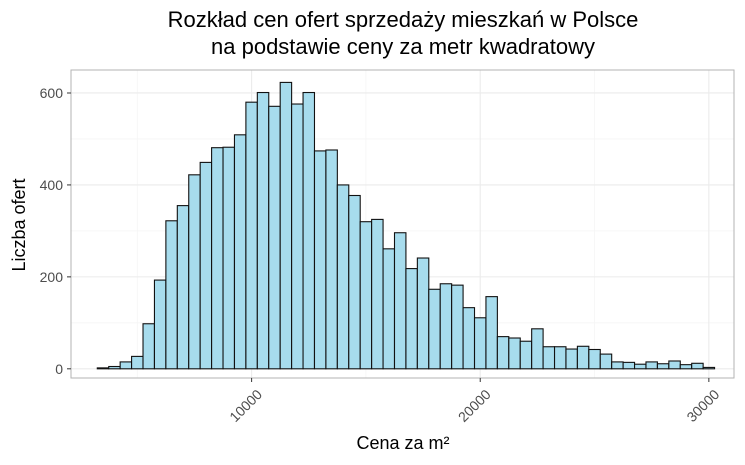 The width and height of the screenshot is (745, 465). Describe the element at coordinates (702, 405) in the screenshot. I see `x-tick-label: 30000` at that location.